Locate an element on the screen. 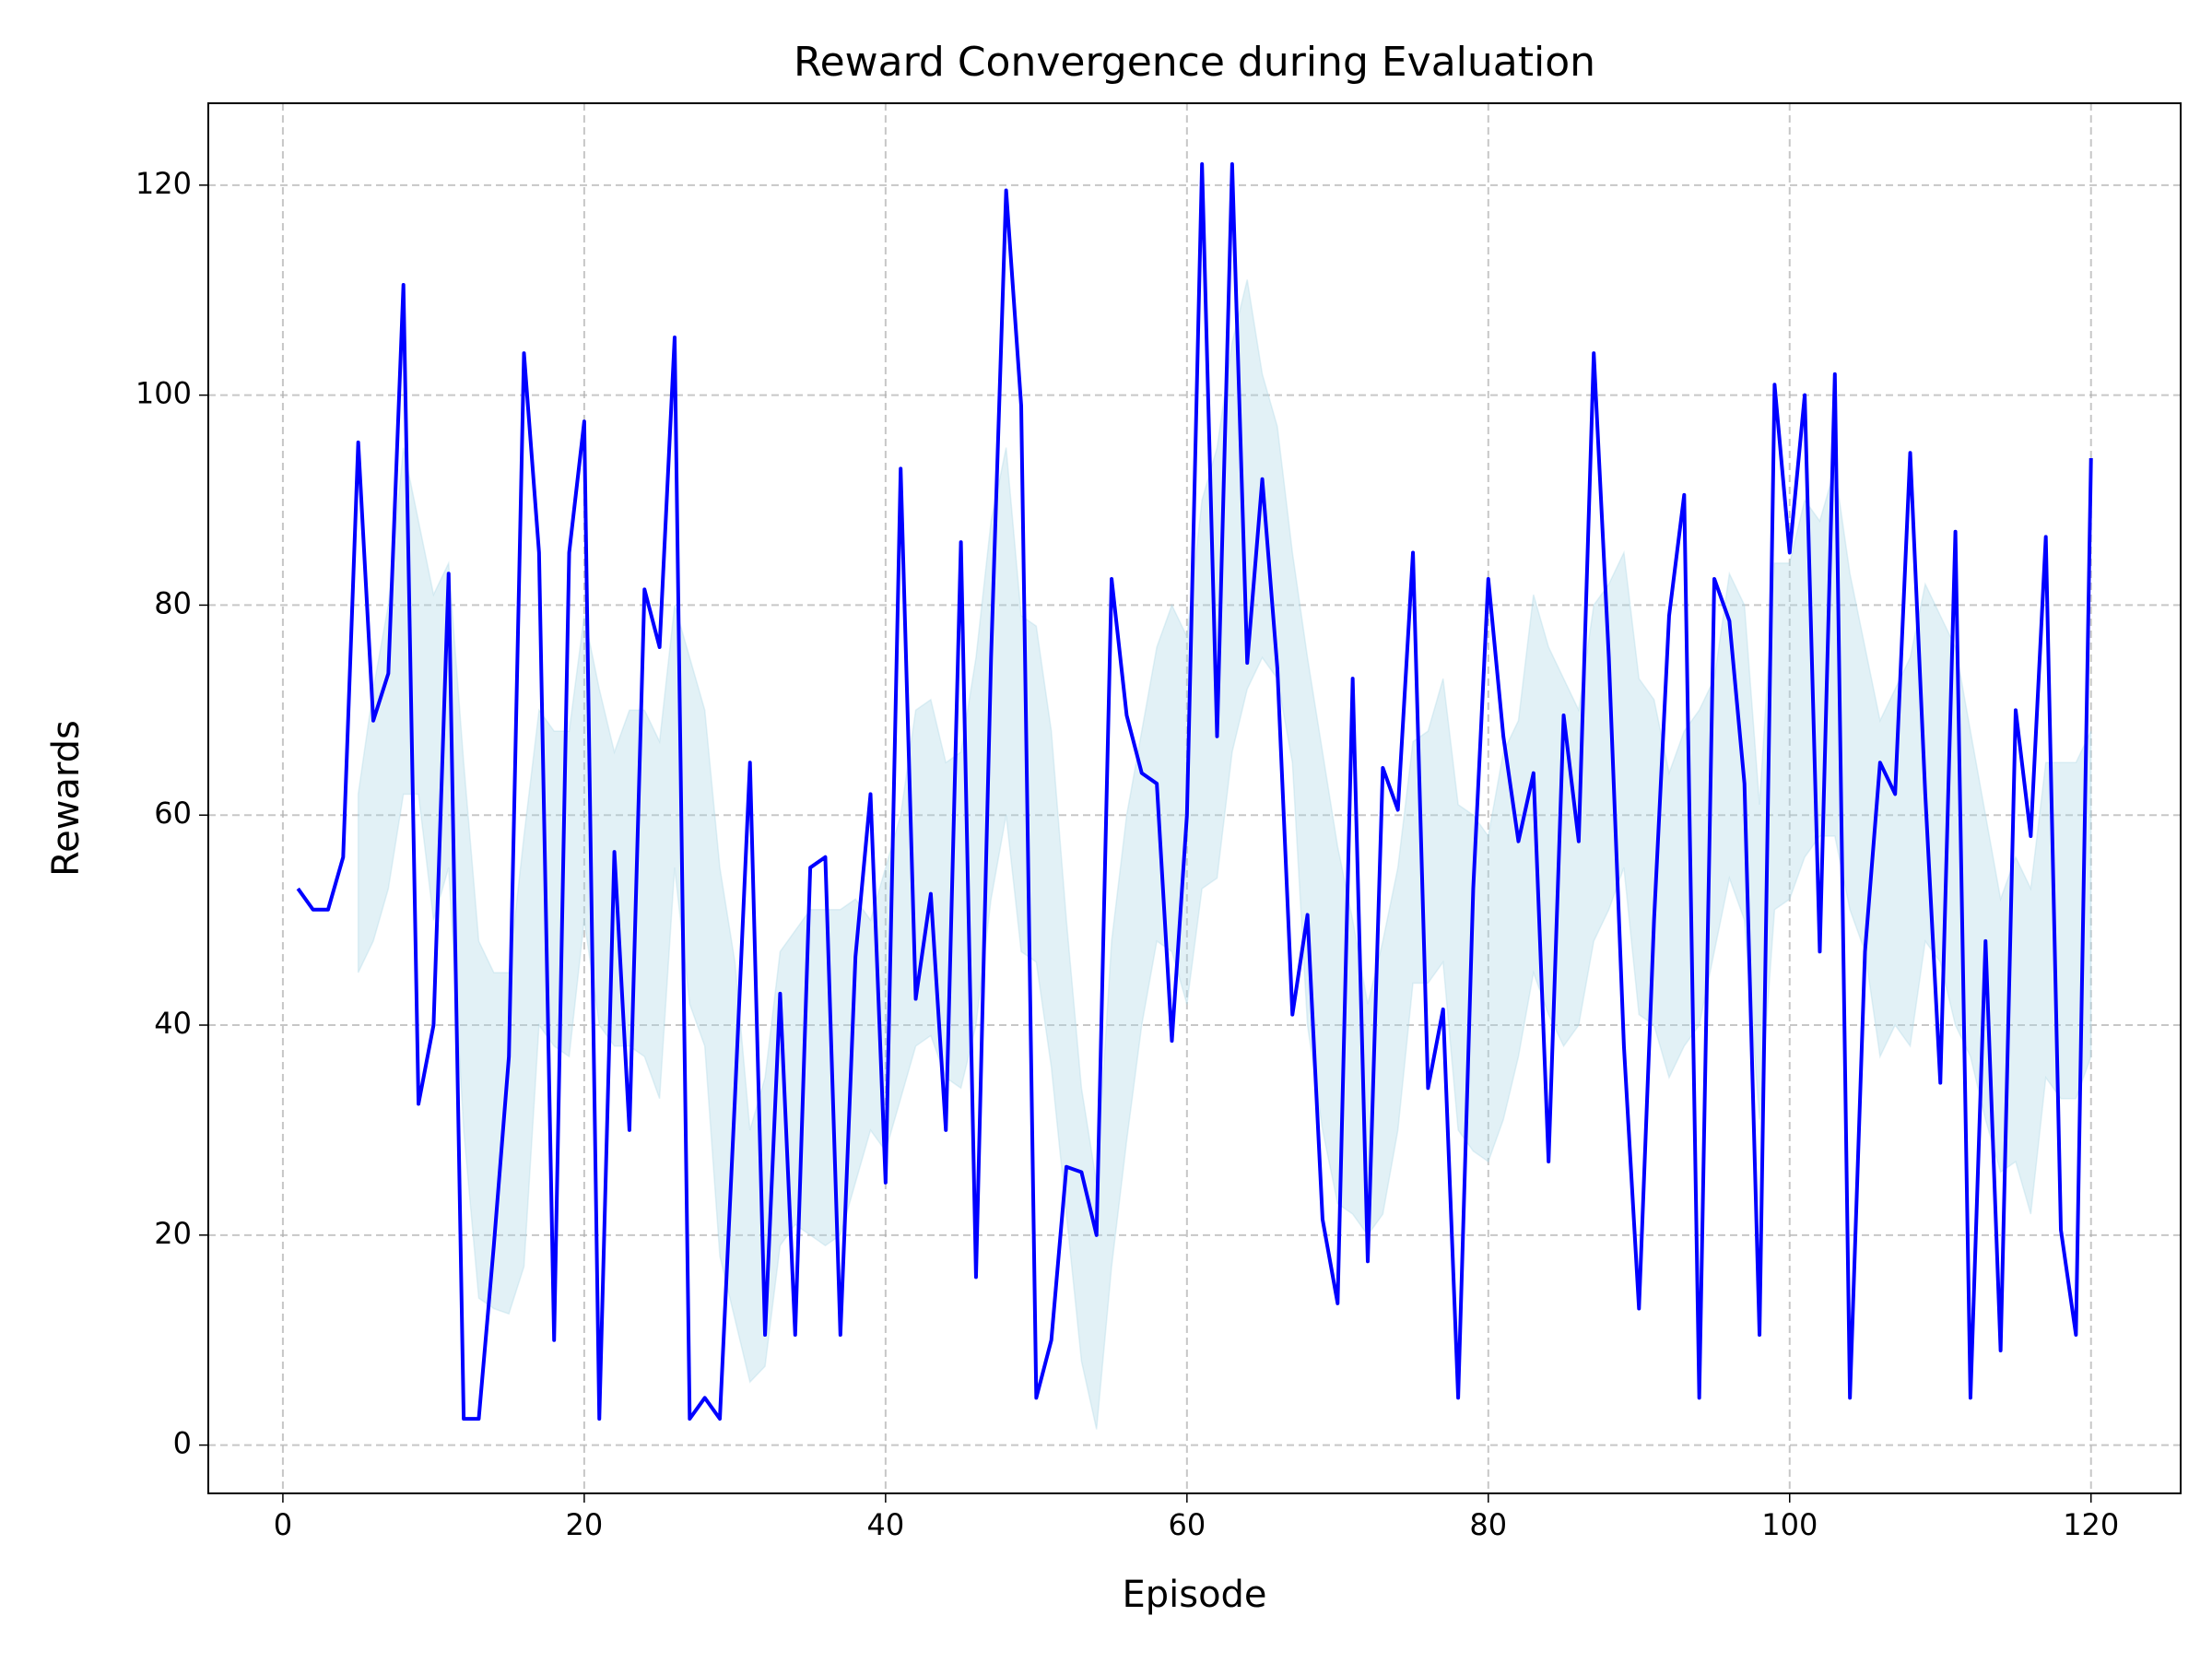  x-tick-label: 60 is located at coordinates (1187, 1524).